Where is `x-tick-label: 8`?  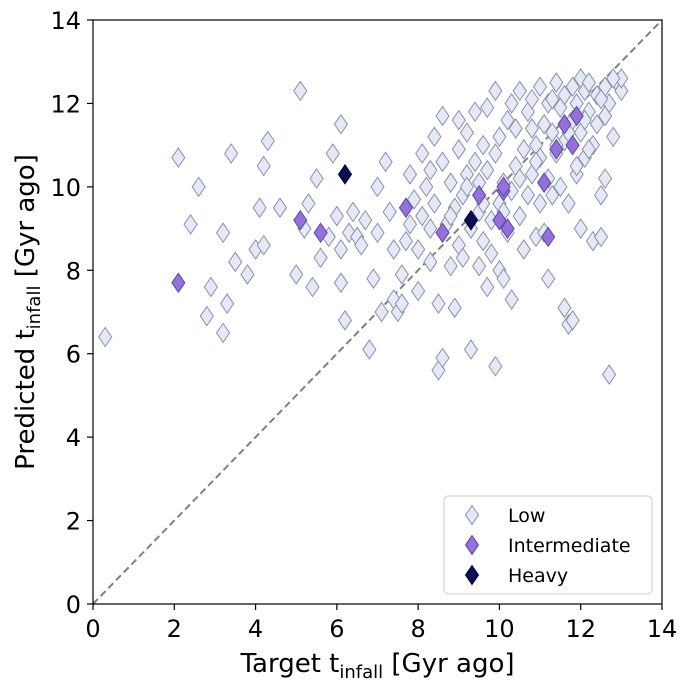 x-tick-label: 8 is located at coordinates (418, 629).